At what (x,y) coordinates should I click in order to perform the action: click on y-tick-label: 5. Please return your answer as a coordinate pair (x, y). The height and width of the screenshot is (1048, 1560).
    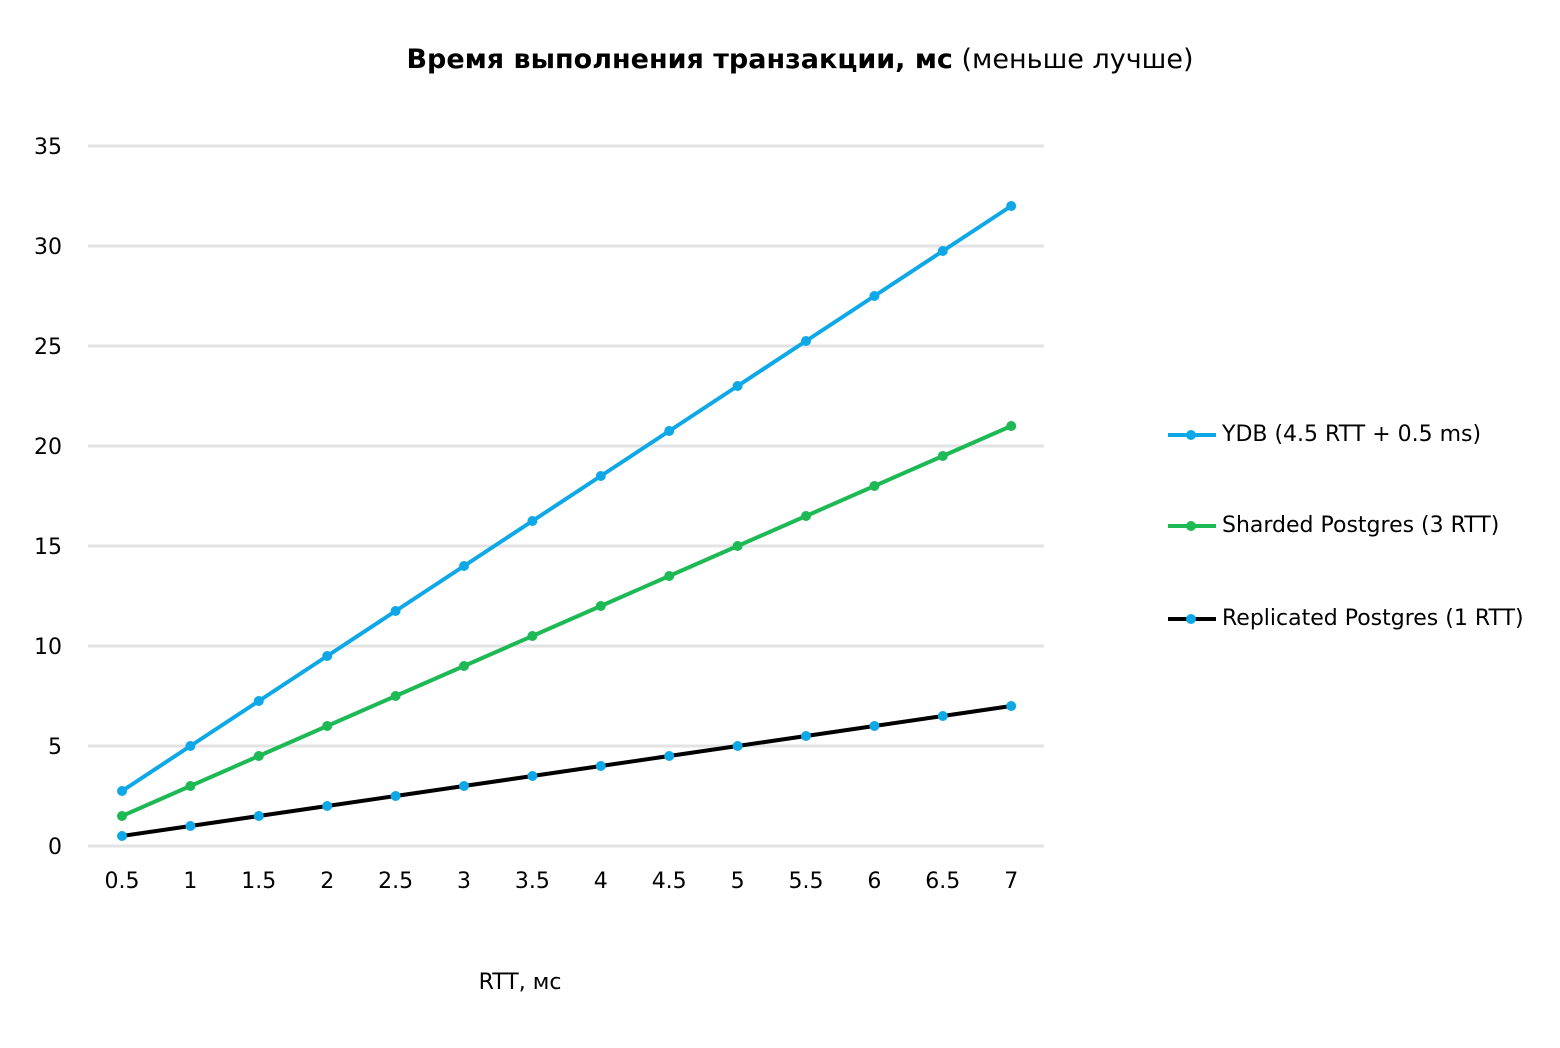
    Looking at the image, I should click on (55, 747).